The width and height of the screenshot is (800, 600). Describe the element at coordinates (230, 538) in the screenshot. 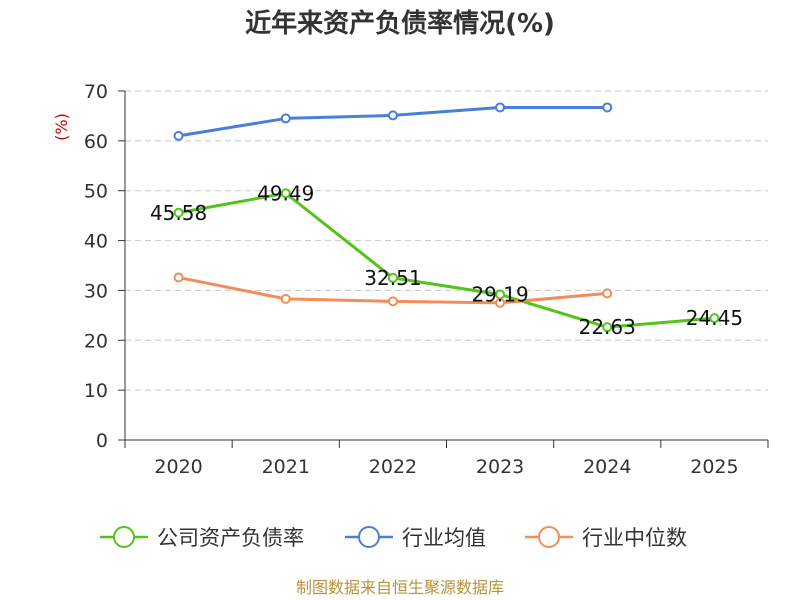

I see `legend-label: 公司资产负债率` at that location.